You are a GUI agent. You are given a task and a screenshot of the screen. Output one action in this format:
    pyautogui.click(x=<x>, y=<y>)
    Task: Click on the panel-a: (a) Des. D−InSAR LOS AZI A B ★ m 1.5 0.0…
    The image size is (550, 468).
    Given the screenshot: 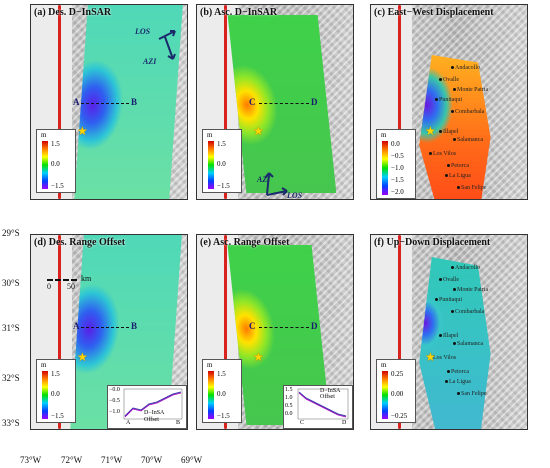 What is the action you would take?
    pyautogui.click(x=109, y=102)
    